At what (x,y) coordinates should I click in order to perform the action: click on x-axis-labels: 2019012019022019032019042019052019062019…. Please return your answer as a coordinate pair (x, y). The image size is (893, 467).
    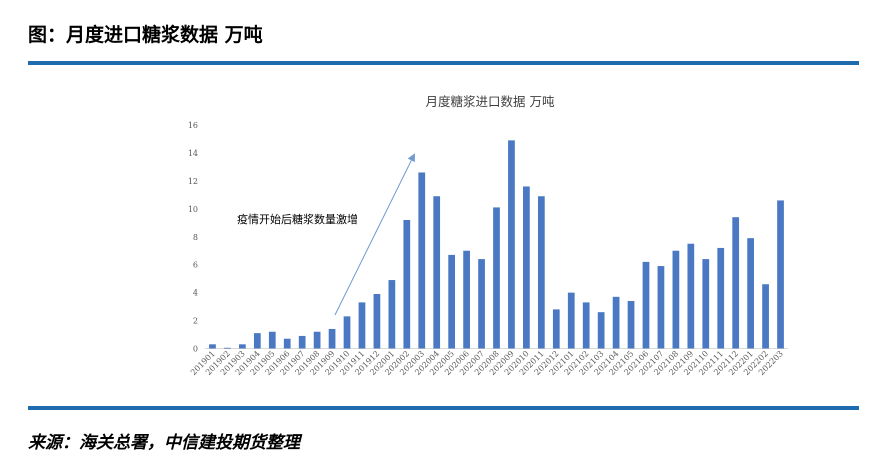
    Looking at the image, I should click on (487, 363).